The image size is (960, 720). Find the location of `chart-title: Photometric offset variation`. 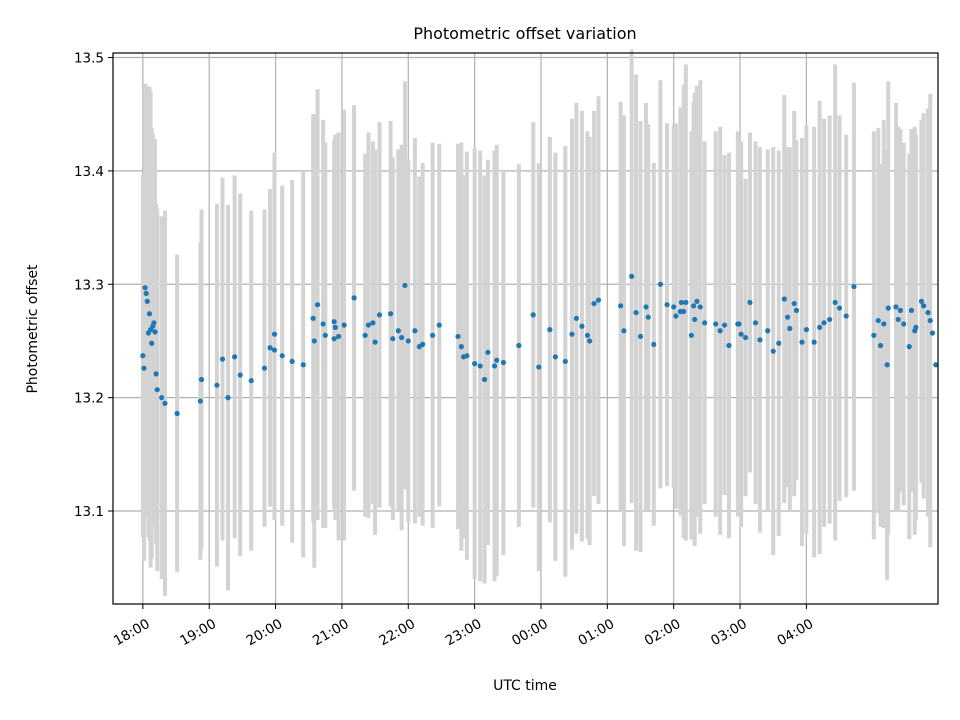

chart-title: Photometric offset variation is located at coordinates (524, 33).